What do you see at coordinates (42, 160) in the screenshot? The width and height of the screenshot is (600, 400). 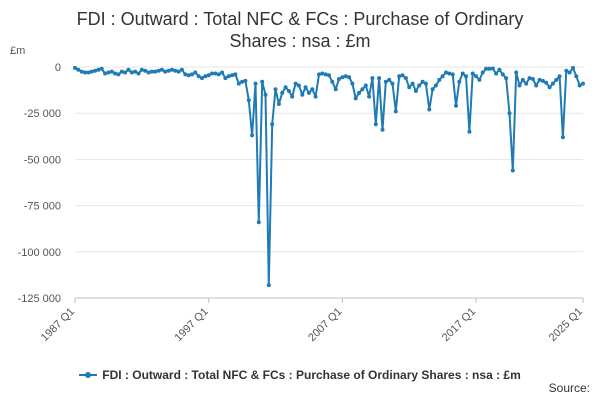 I see `y-tick-label: -50 000` at bounding box center [42, 160].